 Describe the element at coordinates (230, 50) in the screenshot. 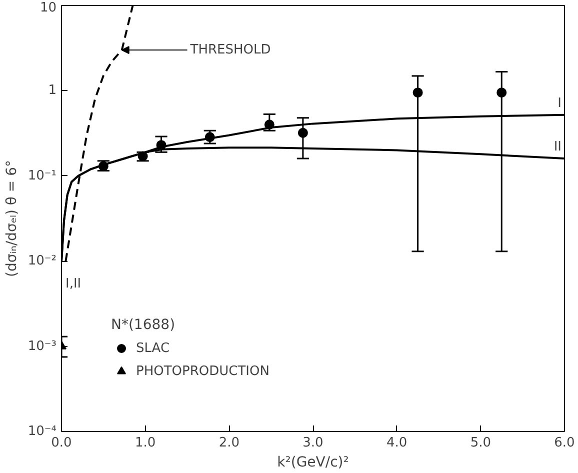

I see `annotation: THRESHOLD` at that location.